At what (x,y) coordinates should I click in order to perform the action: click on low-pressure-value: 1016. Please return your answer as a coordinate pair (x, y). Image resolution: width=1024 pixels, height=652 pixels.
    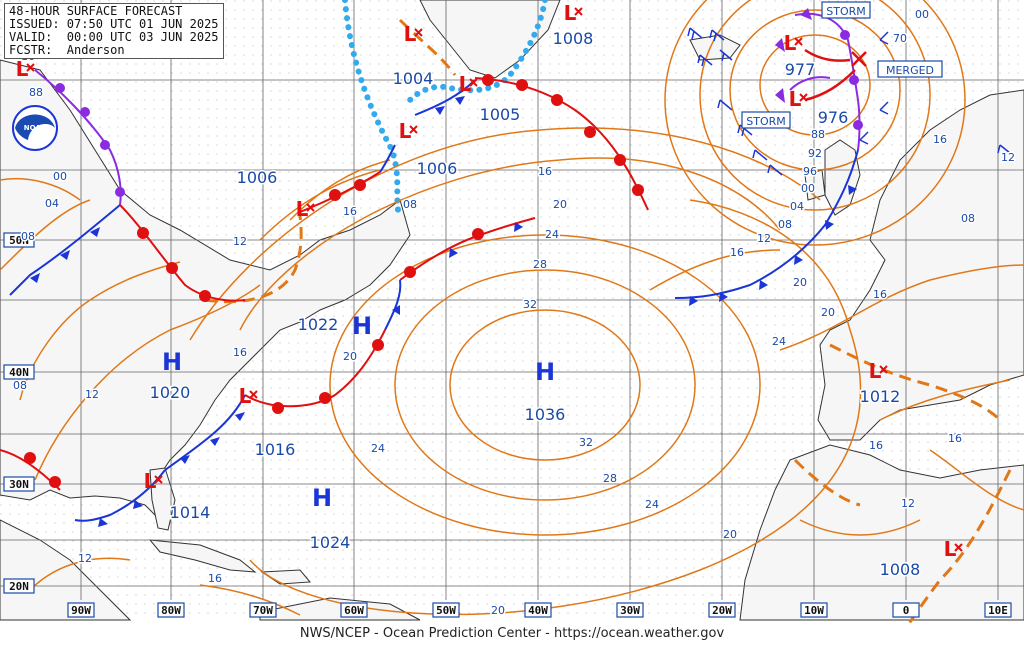
    Looking at the image, I should click on (275, 449).